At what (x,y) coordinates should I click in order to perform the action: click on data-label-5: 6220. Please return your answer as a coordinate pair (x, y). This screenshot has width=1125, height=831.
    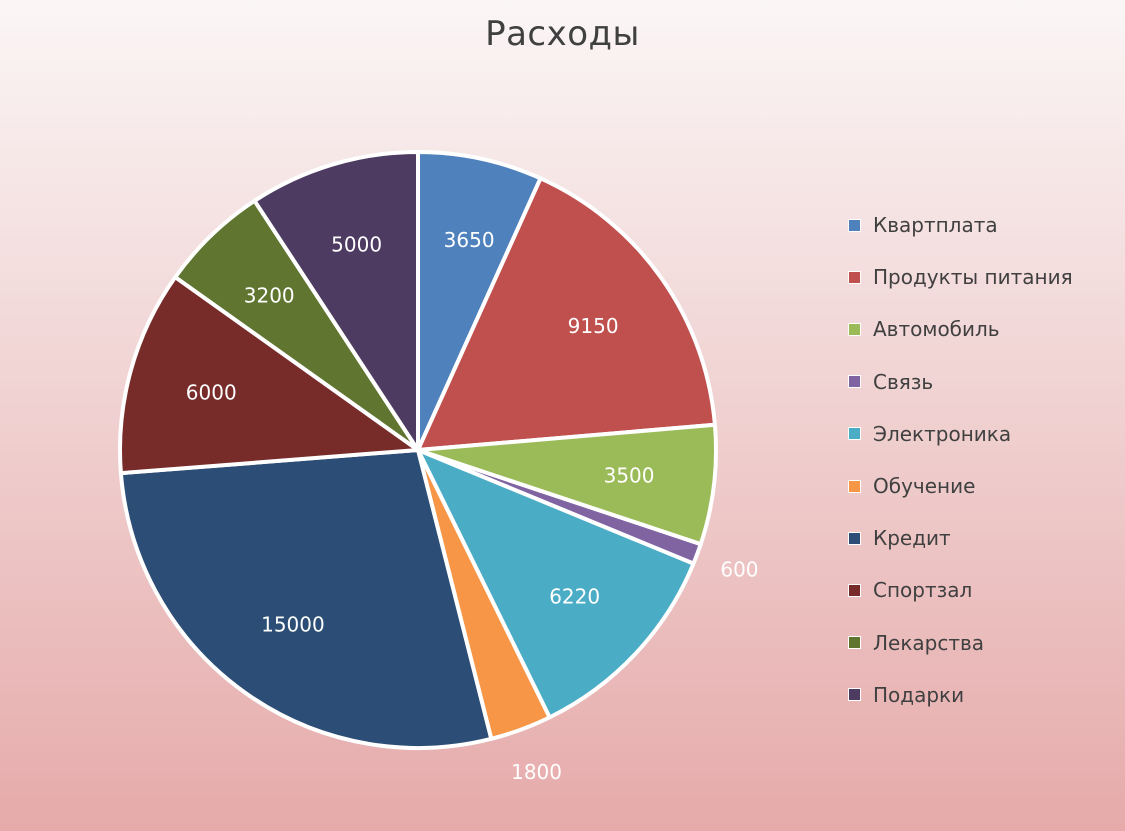
    Looking at the image, I should click on (574, 597).